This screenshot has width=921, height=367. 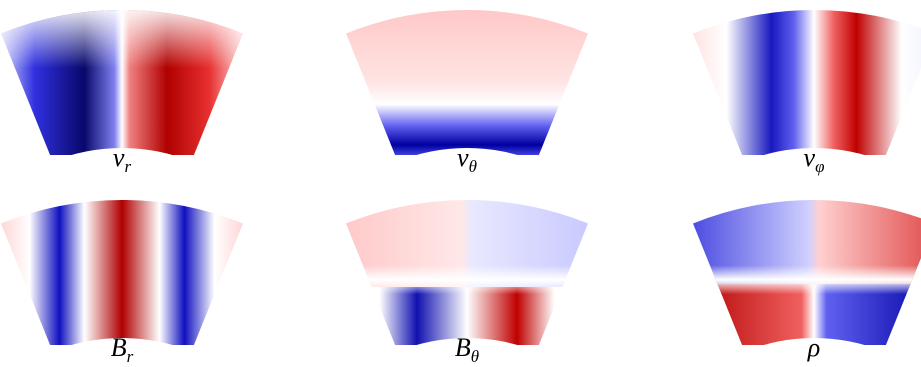 I want to click on panel-label: vθ, so click(x=467, y=160).